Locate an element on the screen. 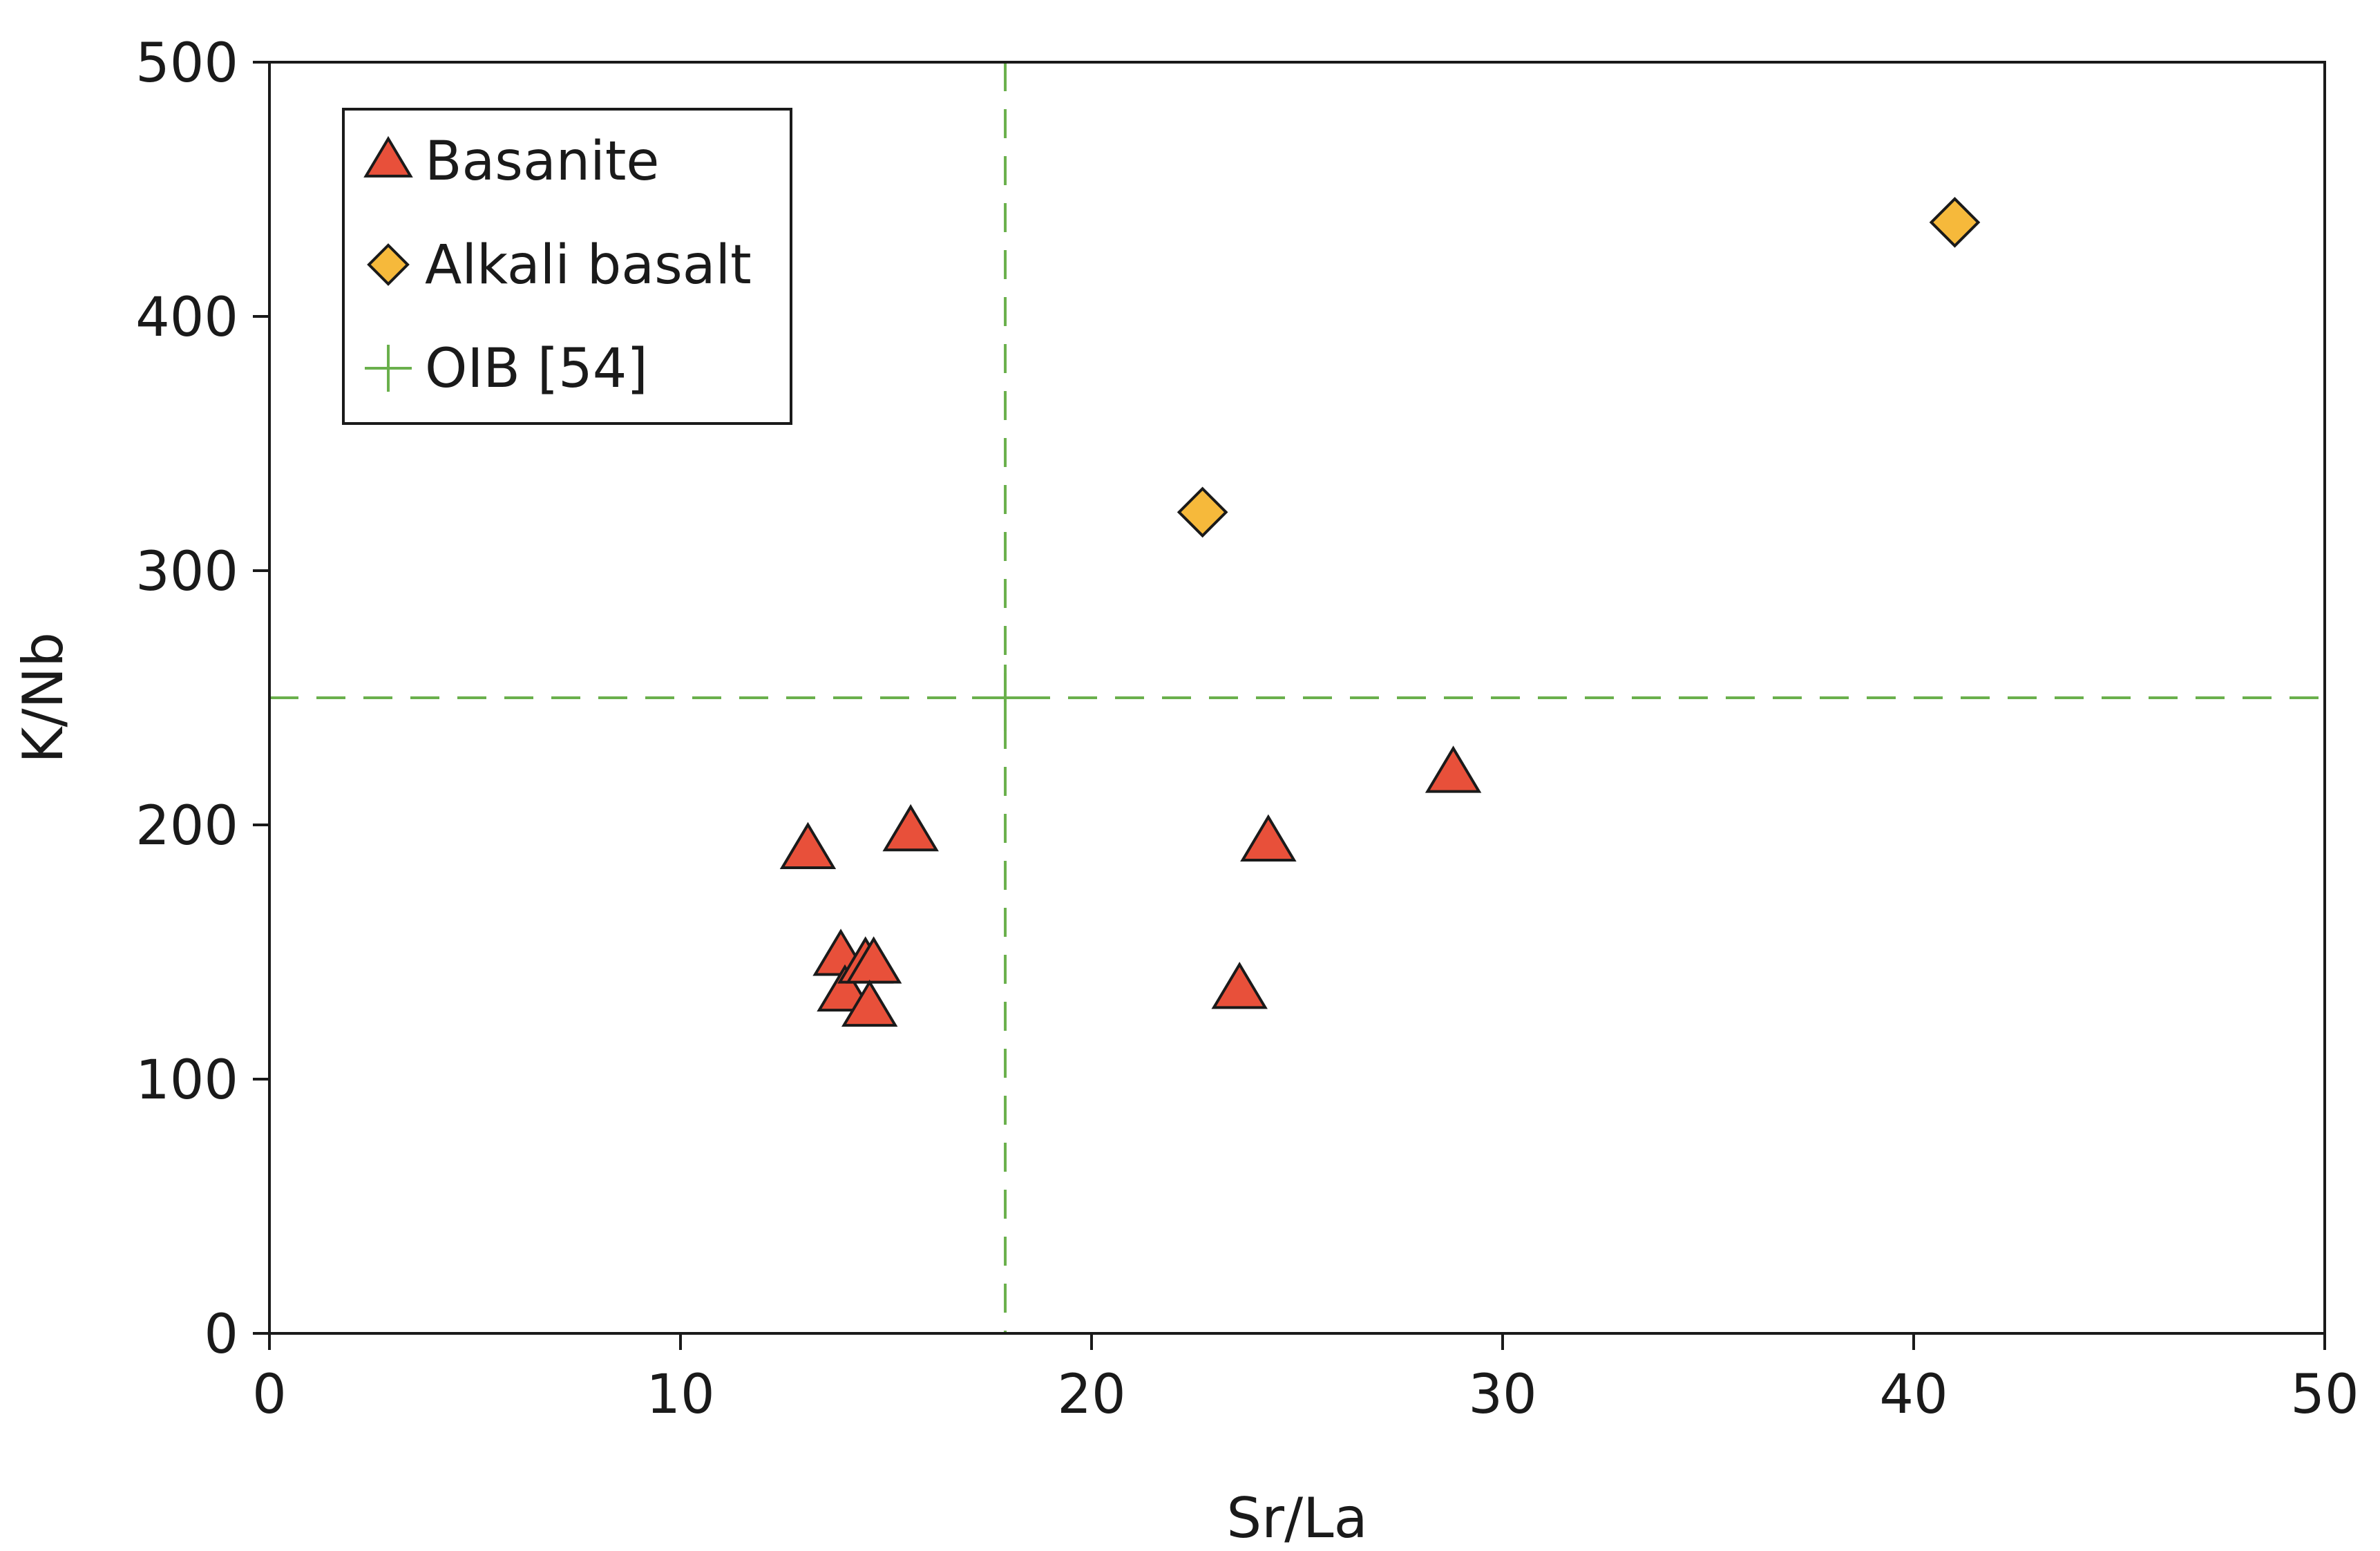  legend-label: Basanite is located at coordinates (542, 162).